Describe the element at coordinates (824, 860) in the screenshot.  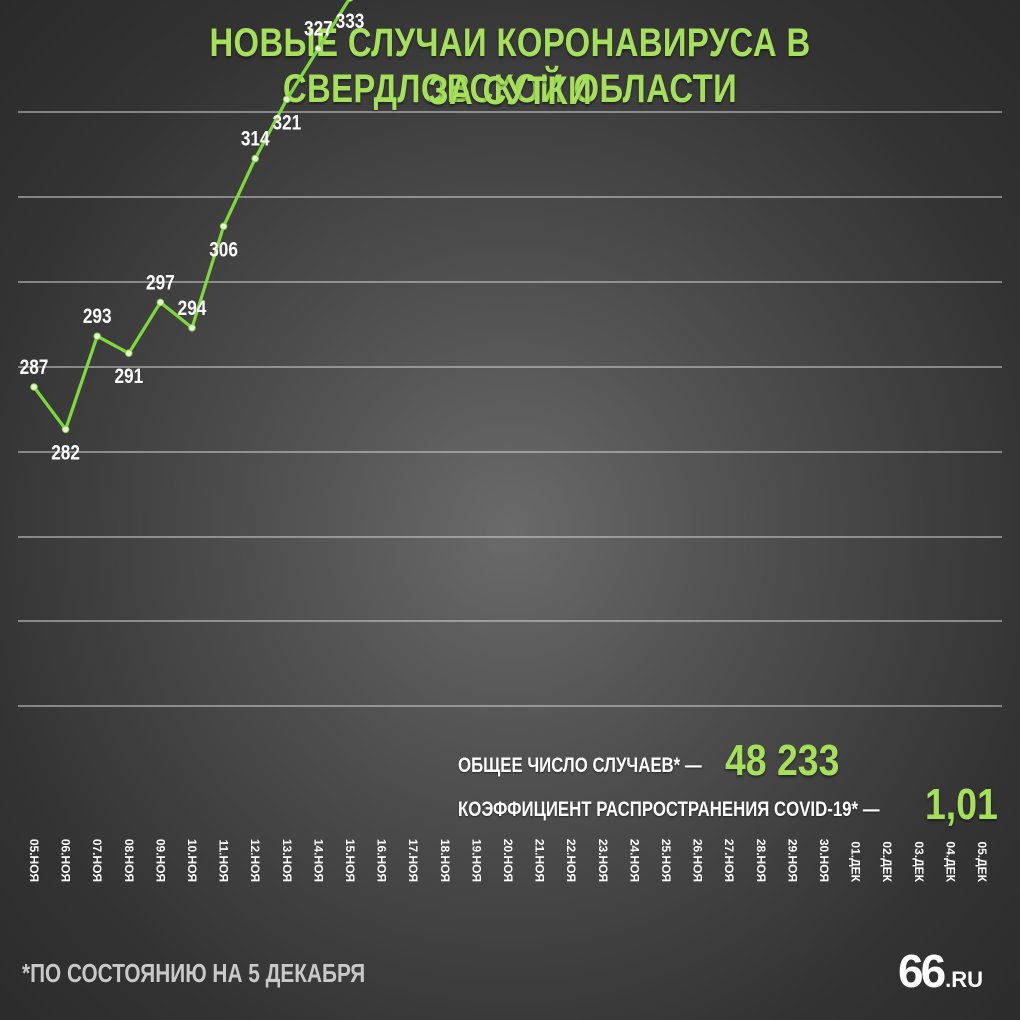
I see `x-tick-label: 30.НОЯ` at that location.